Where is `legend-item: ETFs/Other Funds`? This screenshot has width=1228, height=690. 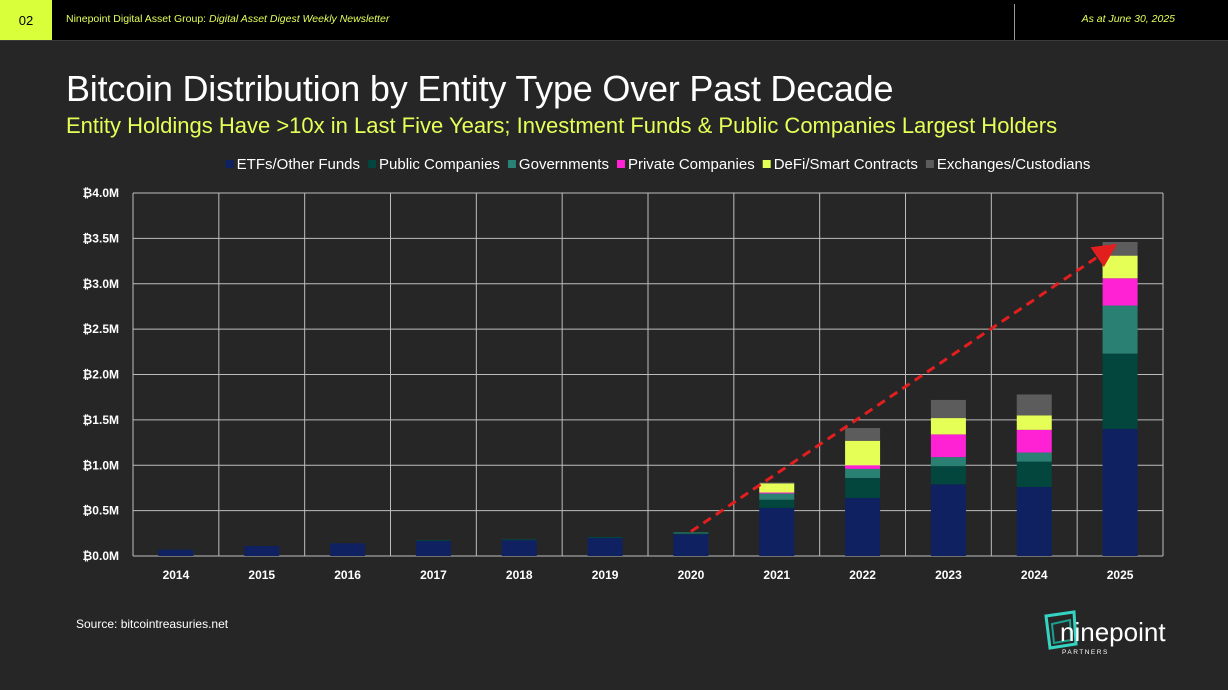 legend-item: ETFs/Other Funds is located at coordinates (292, 164).